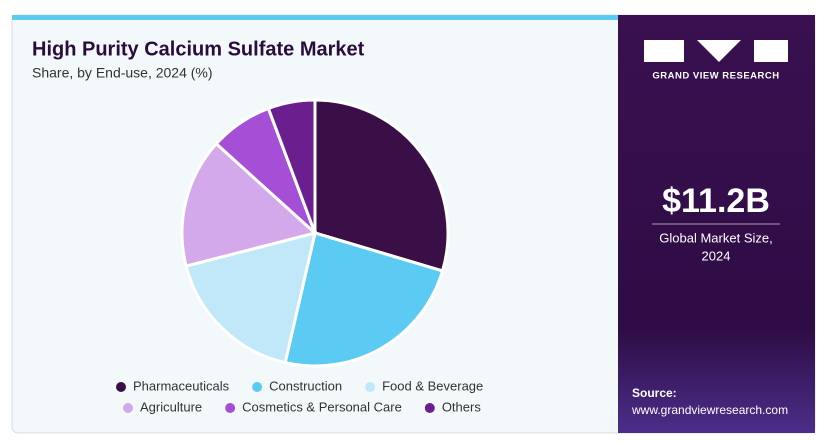  What do you see at coordinates (198, 49) in the screenshot?
I see `chart-title: High Purity Calcium Sulfate Market` at bounding box center [198, 49].